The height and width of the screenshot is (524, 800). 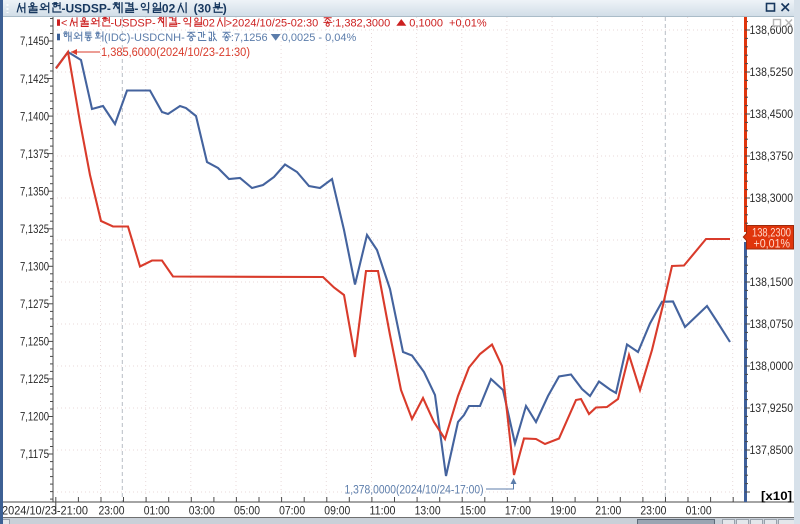 What do you see at coordinates (34, 342) in the screenshot?
I see `svg-text: 7,1250` at bounding box center [34, 342].